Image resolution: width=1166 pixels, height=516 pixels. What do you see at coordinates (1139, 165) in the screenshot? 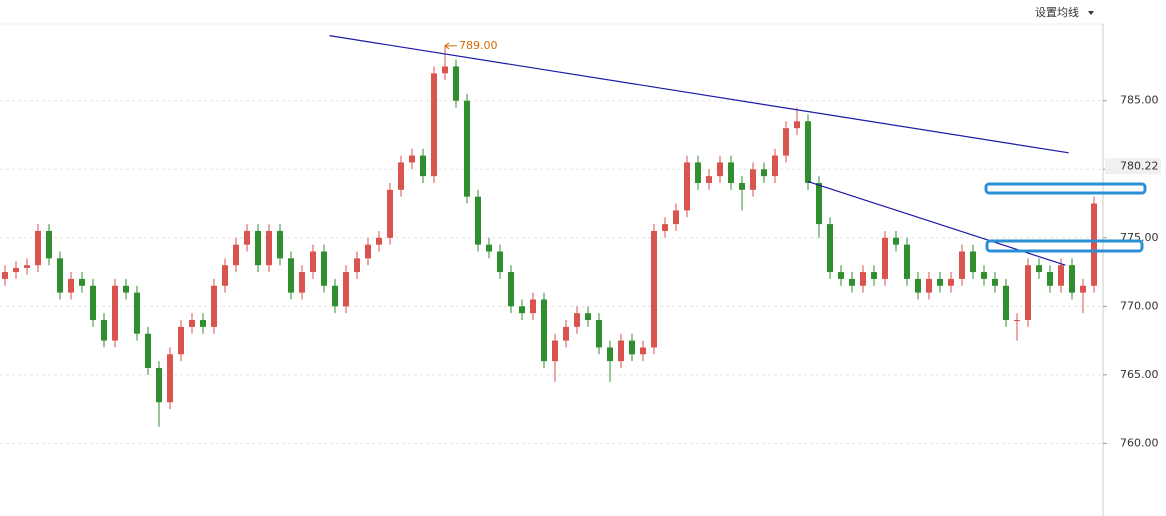
I see `last-price-label: 780.22` at bounding box center [1139, 165].